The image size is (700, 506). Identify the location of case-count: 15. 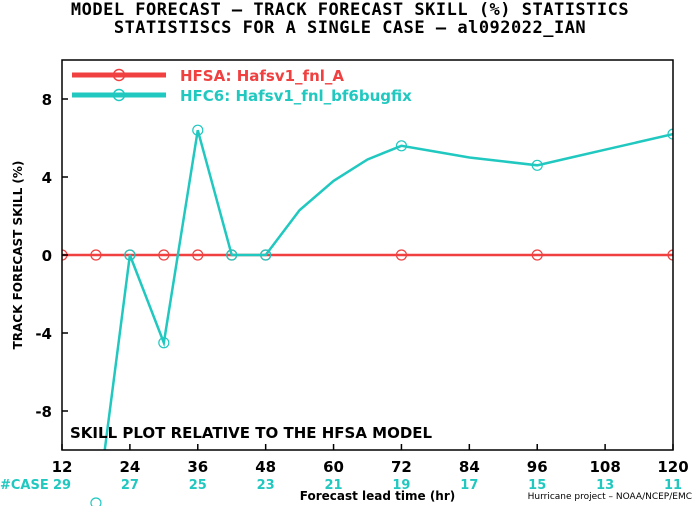
(537, 485).